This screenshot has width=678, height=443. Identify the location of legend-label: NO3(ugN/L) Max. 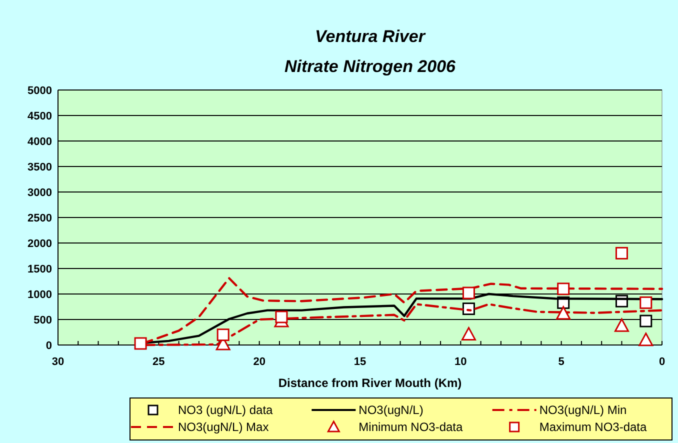
(223, 427).